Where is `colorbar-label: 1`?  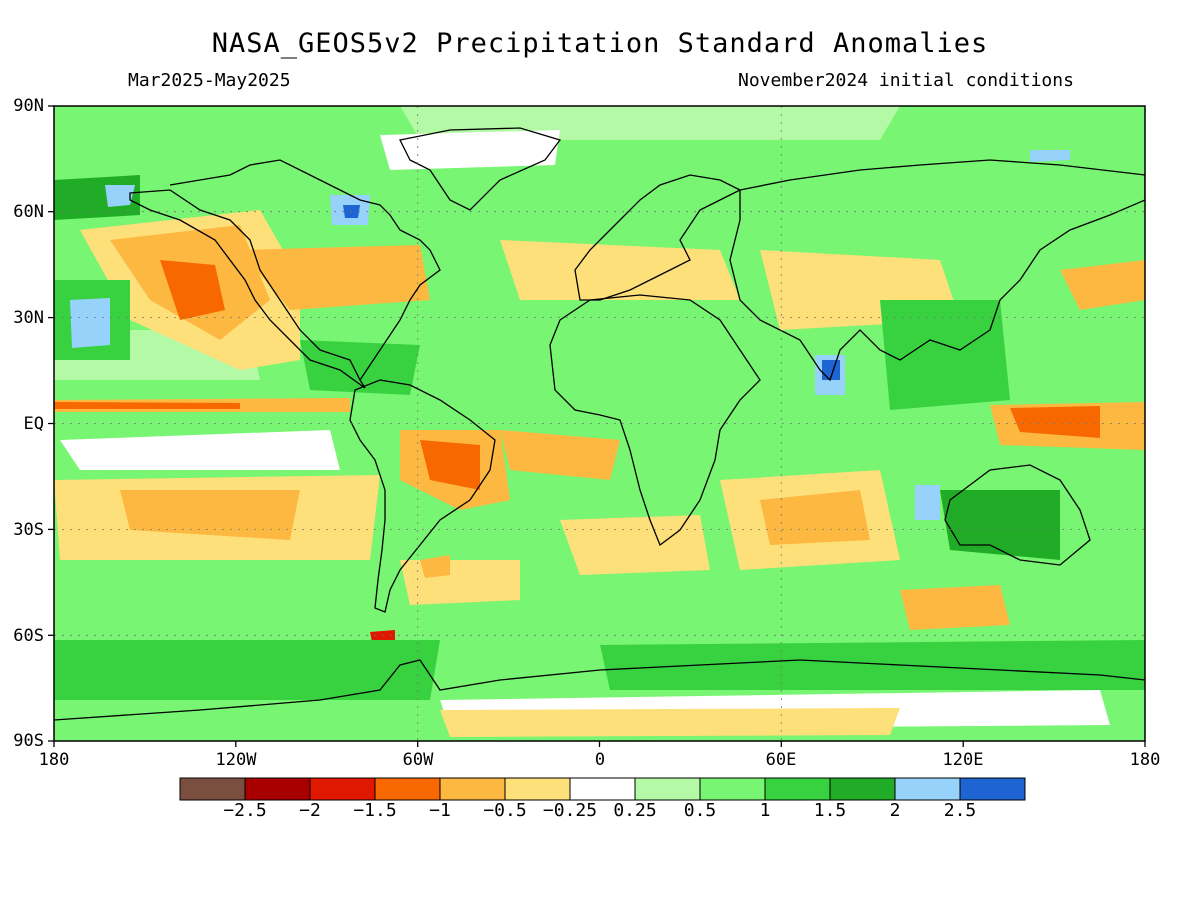
colorbar-label: 1 is located at coordinates (765, 810).